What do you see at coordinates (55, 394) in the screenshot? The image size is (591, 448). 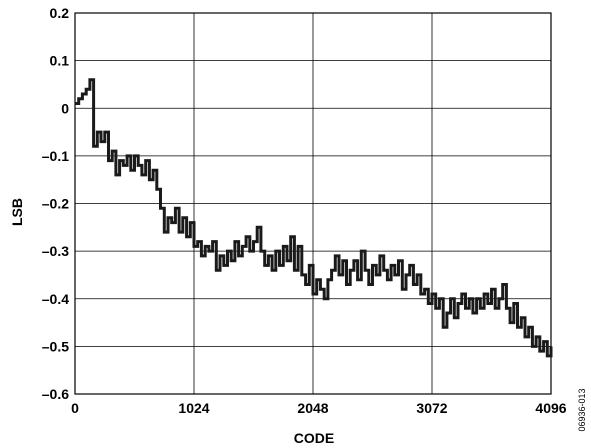 I see `y-tick-label: –0.6` at bounding box center [55, 394].